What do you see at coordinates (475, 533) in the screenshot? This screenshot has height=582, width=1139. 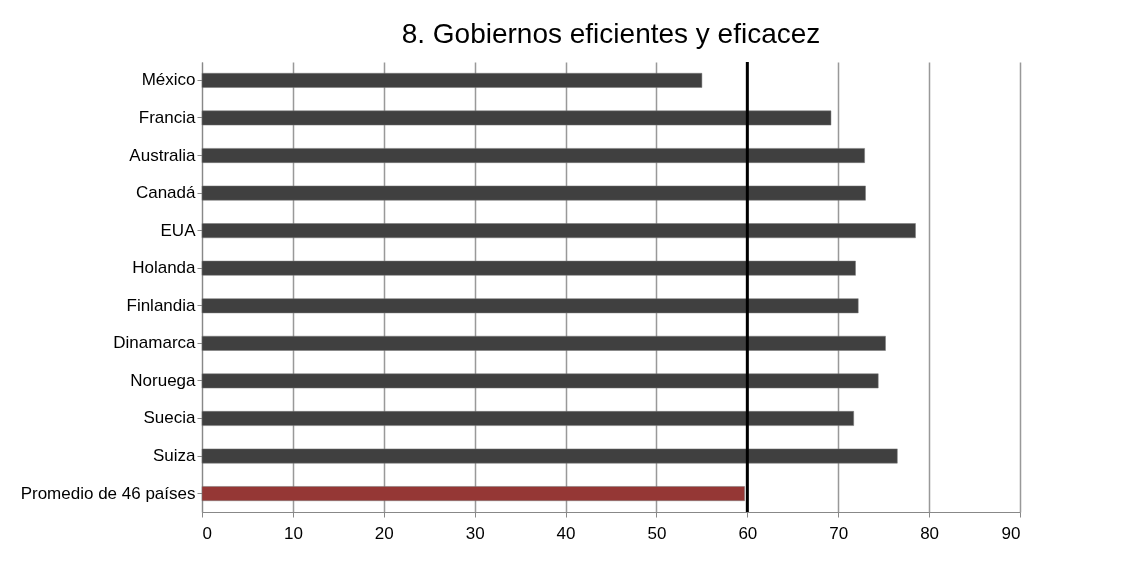 I see `x-tick-label: 30` at bounding box center [475, 533].